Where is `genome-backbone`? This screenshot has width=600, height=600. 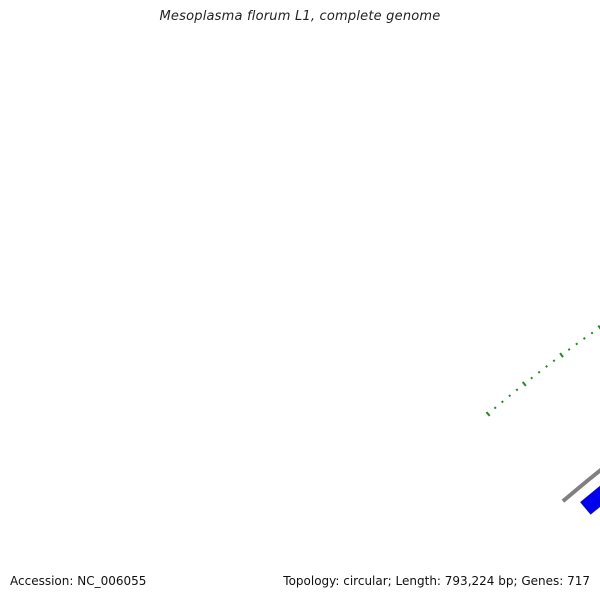 genome-backbone is located at coordinates (580, 485).